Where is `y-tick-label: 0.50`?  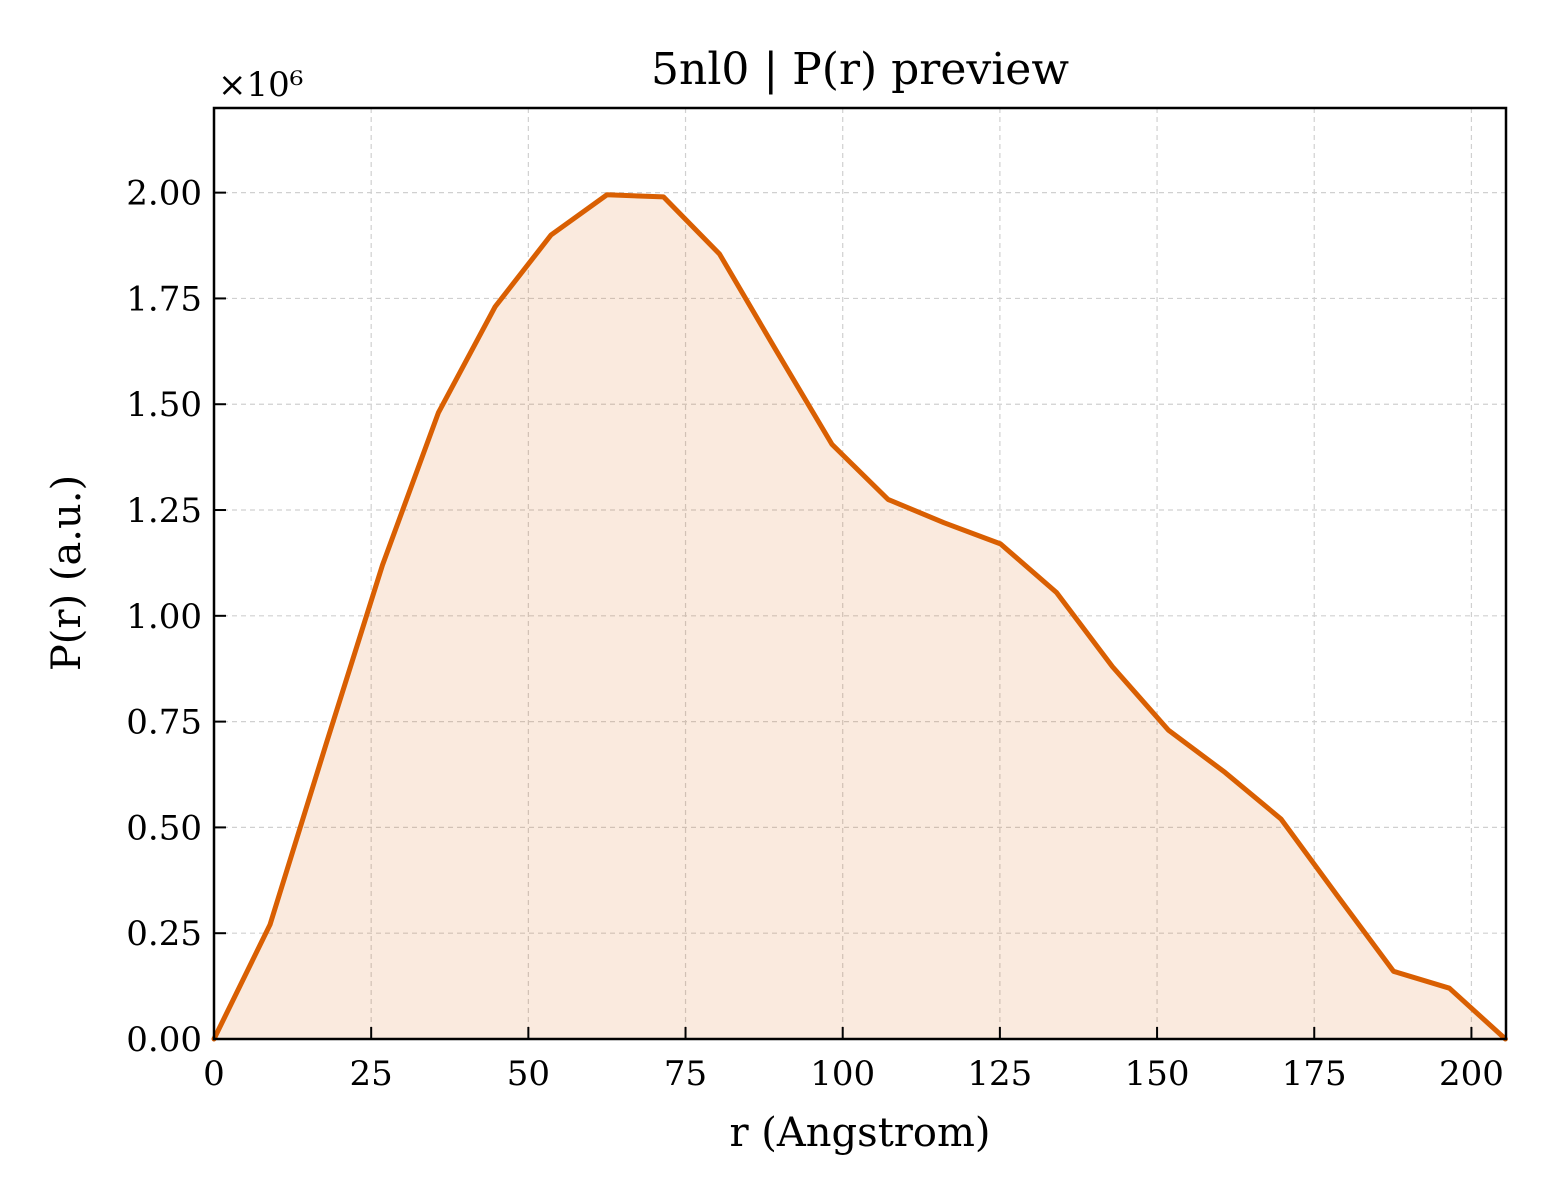 y-tick-label: 0.50 is located at coordinates (164, 828).